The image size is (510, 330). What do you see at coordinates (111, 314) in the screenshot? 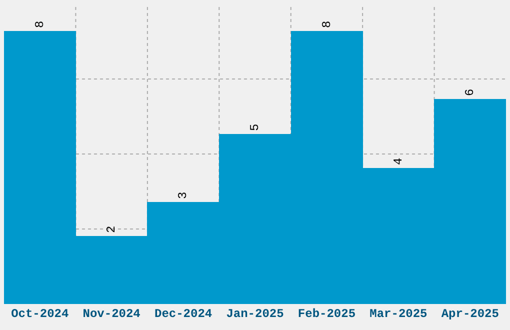
I see `x-tick-label: Nov-2024` at bounding box center [111, 314].